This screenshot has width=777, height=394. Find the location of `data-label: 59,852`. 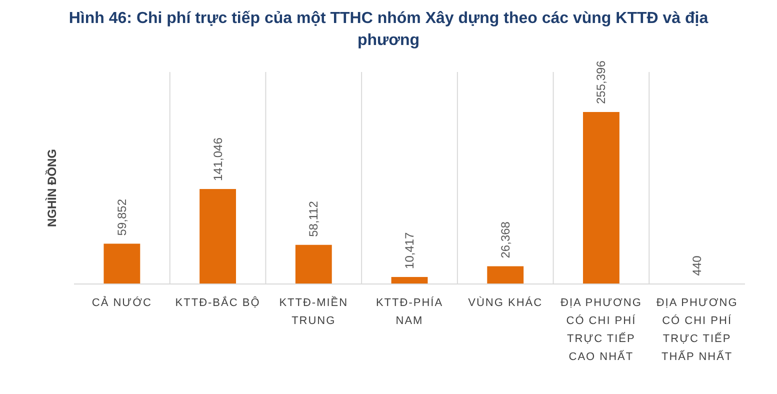

data-label: 59,852 is located at coordinates (121, 217).